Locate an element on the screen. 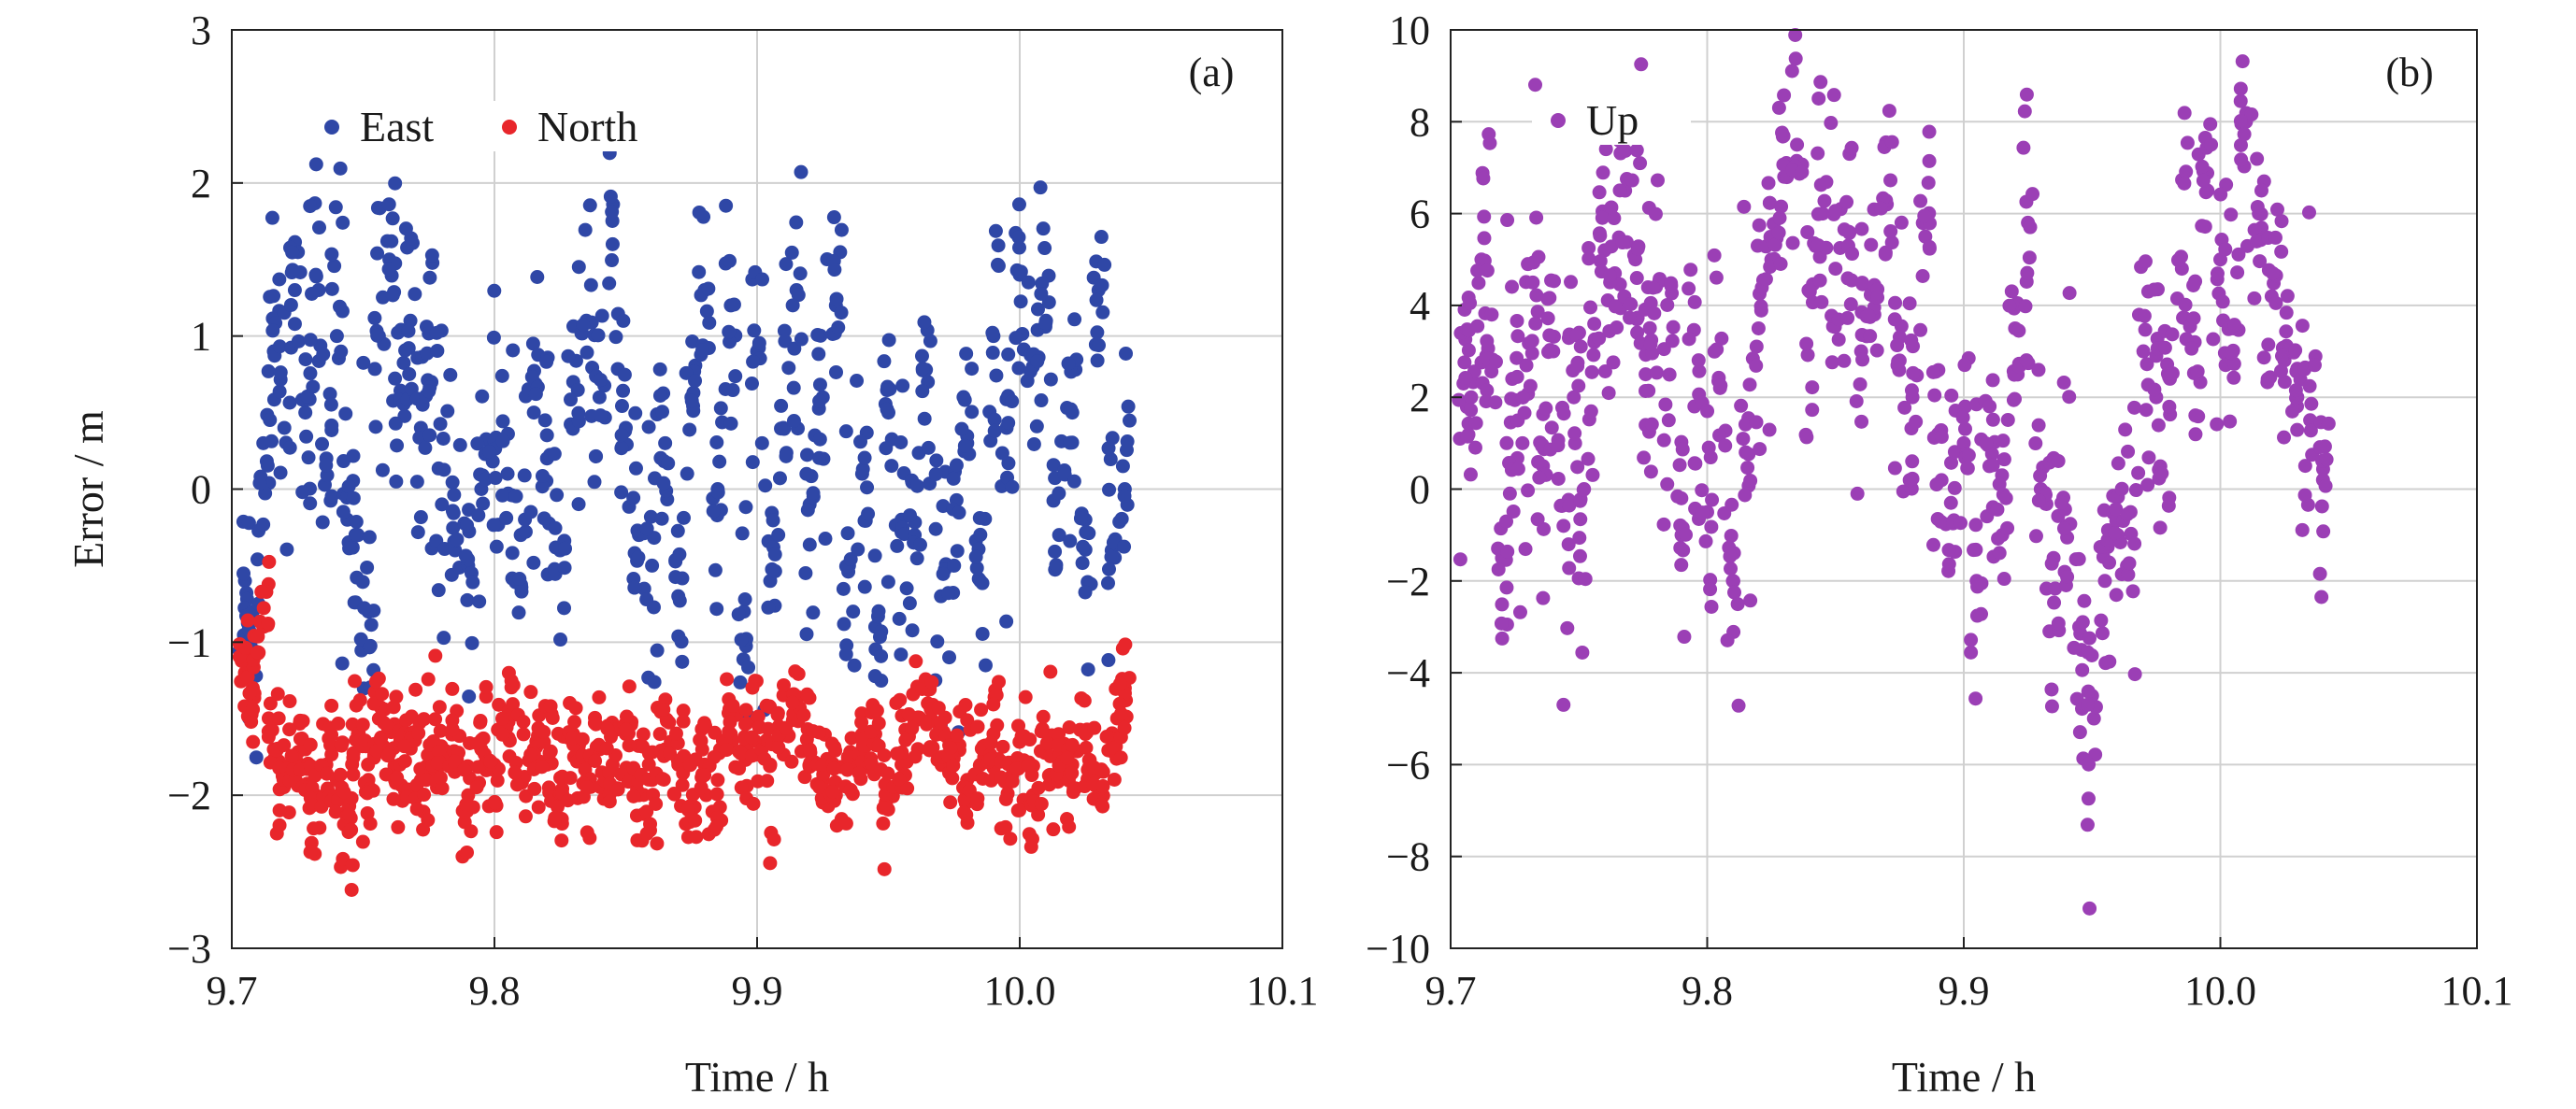 This screenshot has width=2576, height=1109. y-tick-label: 10 is located at coordinates (1409, 30).